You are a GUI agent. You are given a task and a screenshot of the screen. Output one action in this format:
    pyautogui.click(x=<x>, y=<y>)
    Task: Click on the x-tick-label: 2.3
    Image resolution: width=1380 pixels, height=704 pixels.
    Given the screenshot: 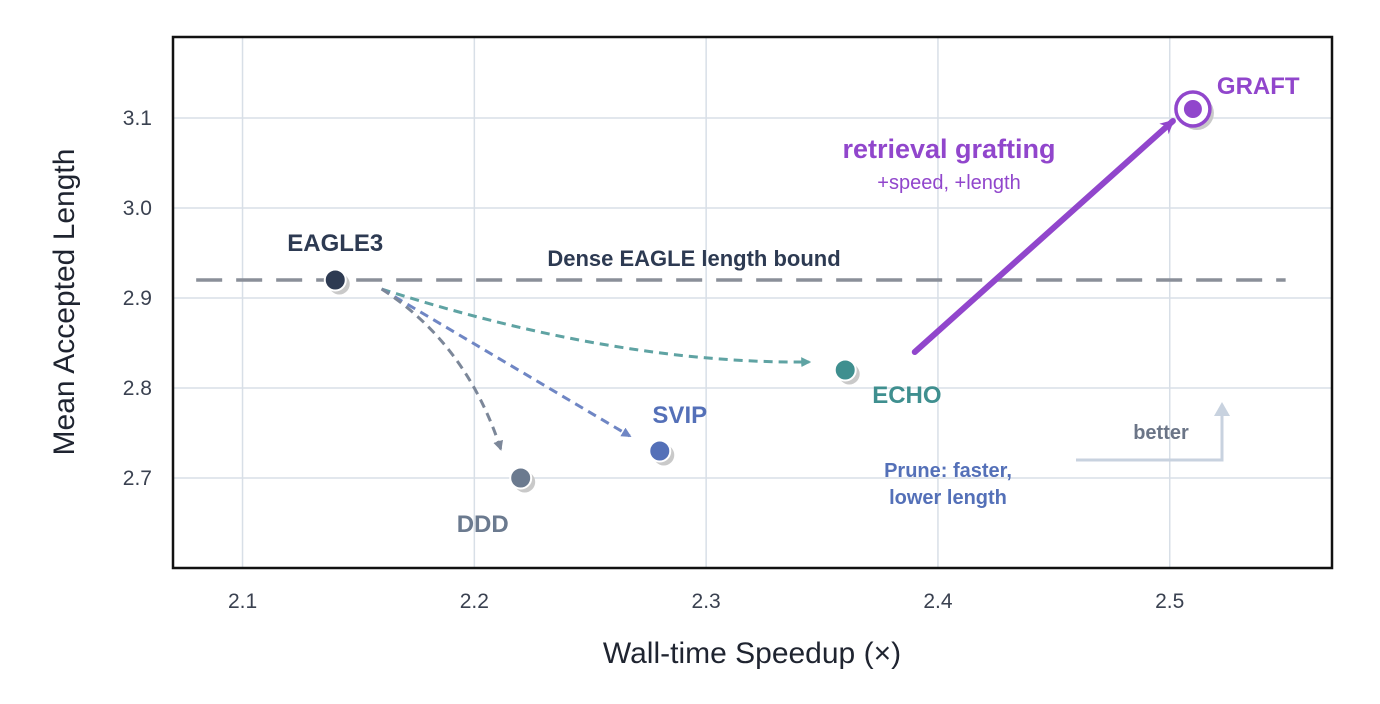 What is the action you would take?
    pyautogui.click(x=706, y=601)
    